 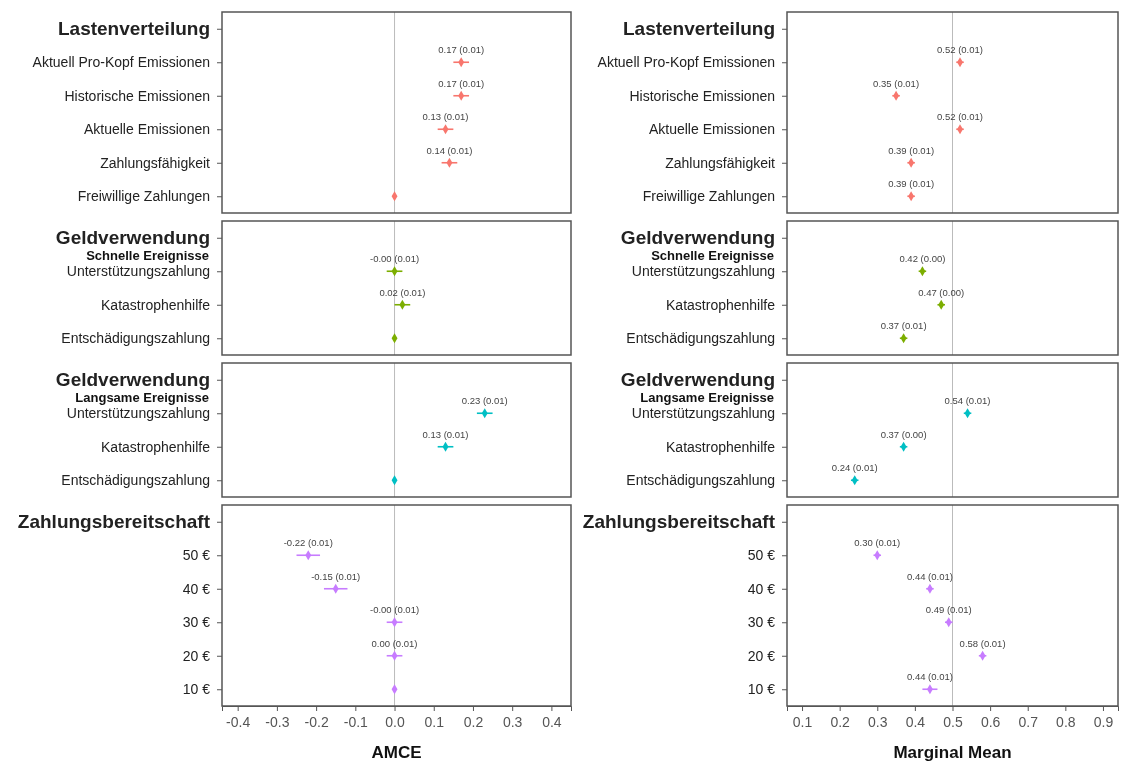 I want to click on data-label: 0.54 (0.01), so click(x=967, y=401).